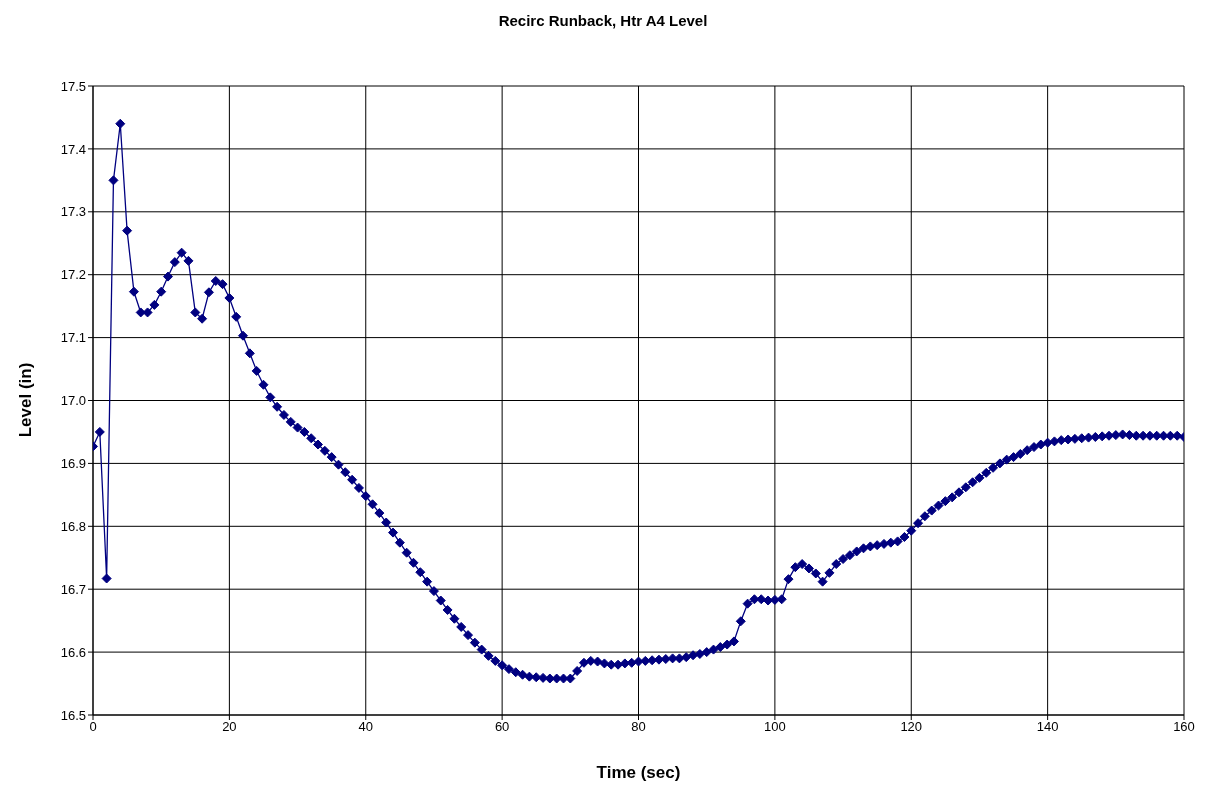 This screenshot has height=799, width=1206. Describe the element at coordinates (73, 275) in the screenshot. I see `y-tick-label: 17.2` at that location.